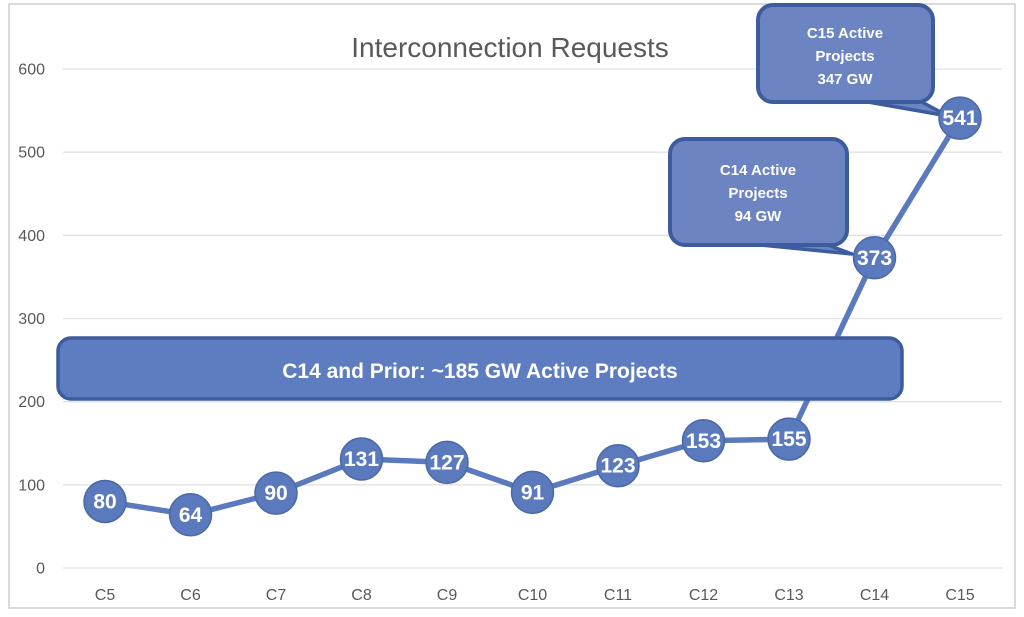 The width and height of the screenshot is (1024, 617). I want to click on y-axis-tick-label: 400, so click(31, 236).